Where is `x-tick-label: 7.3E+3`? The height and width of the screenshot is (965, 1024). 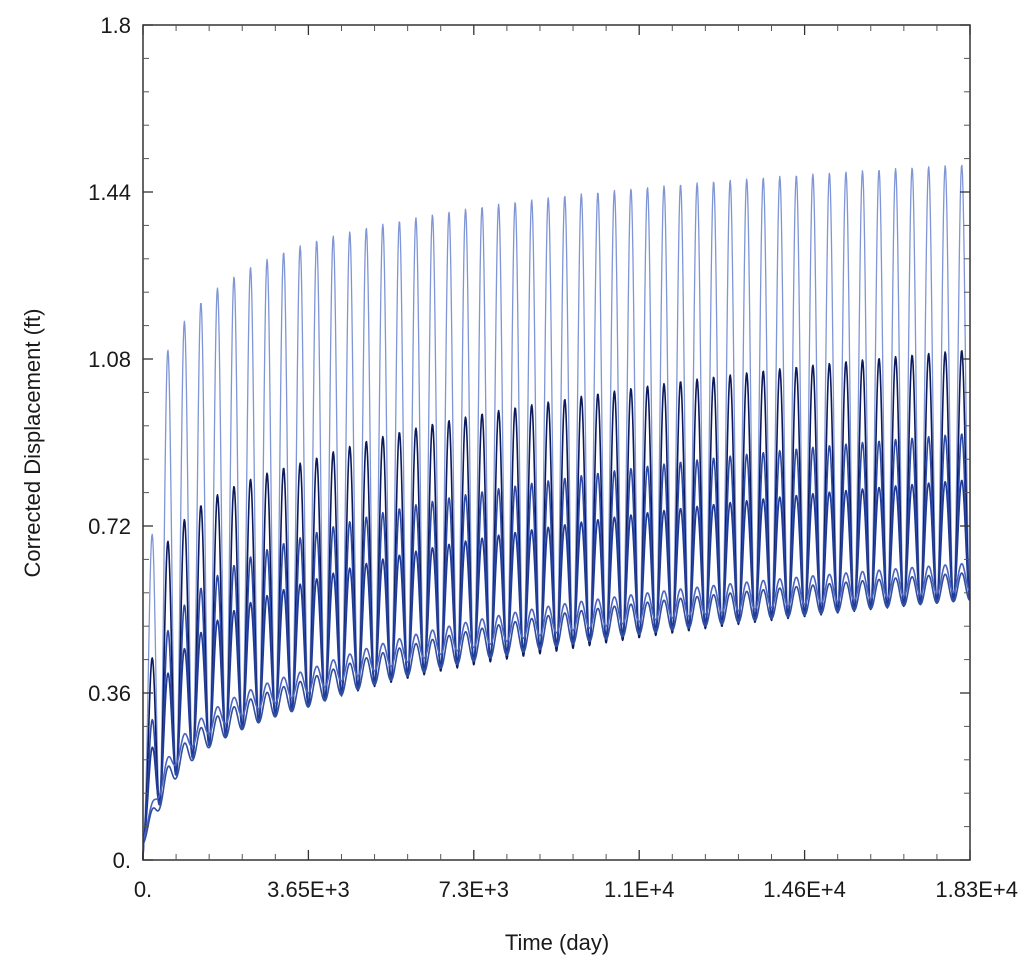 x-tick-label: 7.3E+3 is located at coordinates (474, 889).